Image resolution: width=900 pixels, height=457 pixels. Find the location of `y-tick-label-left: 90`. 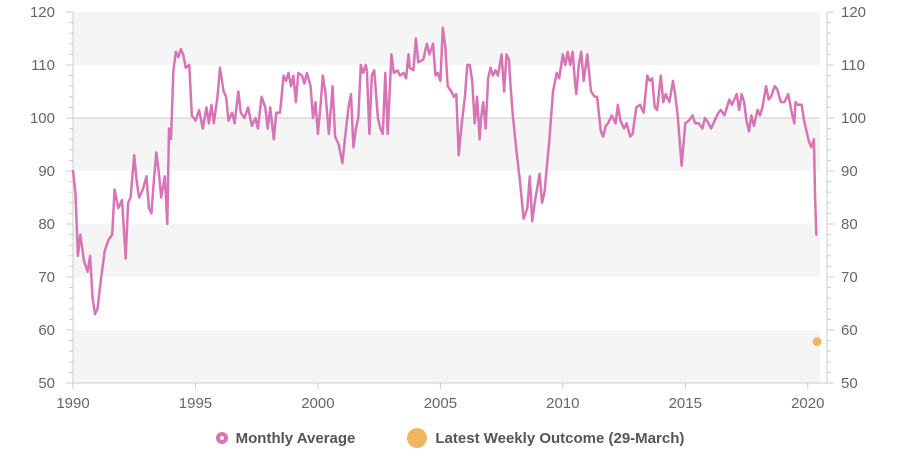

y-tick-label-left: 90 is located at coordinates (46, 171).